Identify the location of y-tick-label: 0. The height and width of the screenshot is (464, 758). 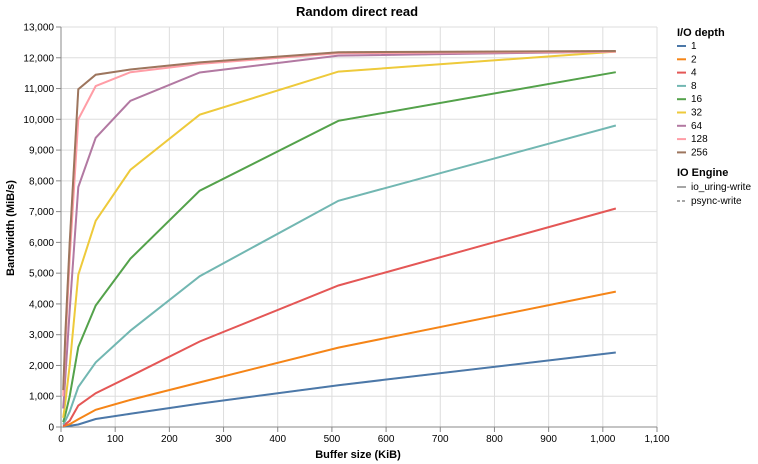
(51, 428).